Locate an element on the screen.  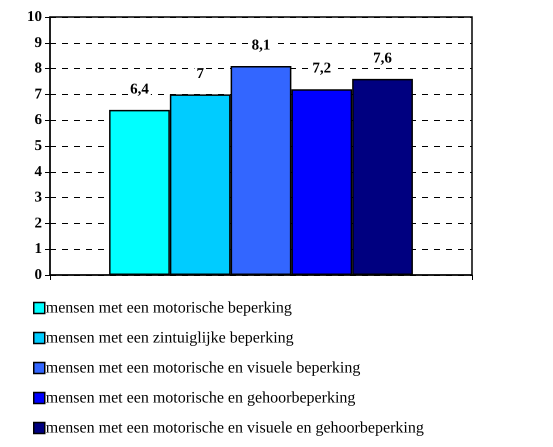
y-tick-label: 4 is located at coordinates (38, 172).